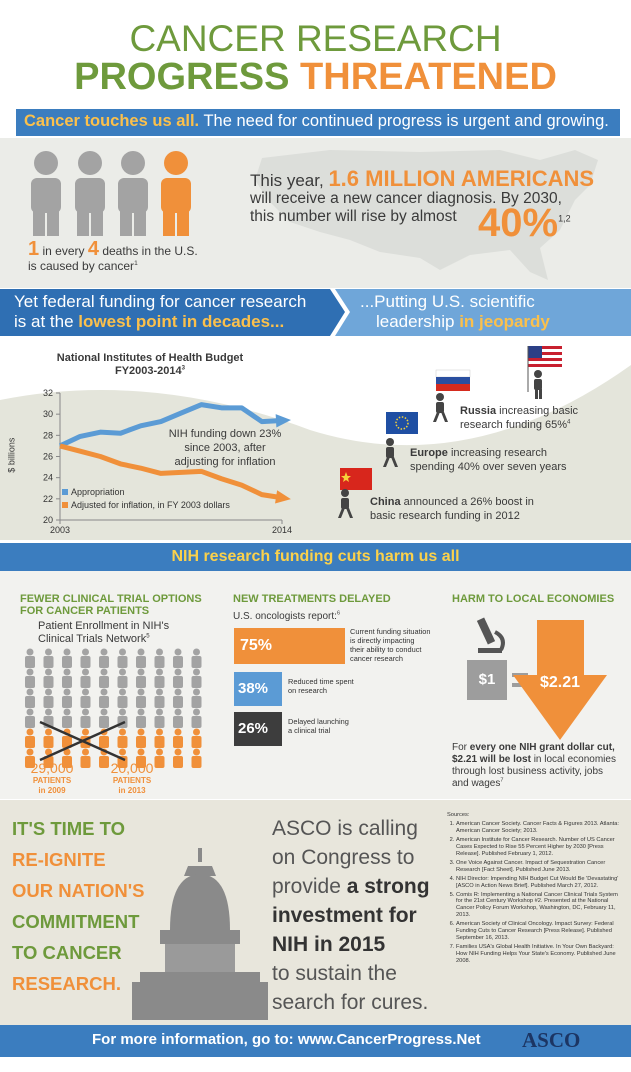 The height and width of the screenshot is (1072, 631). What do you see at coordinates (48, 499) in the screenshot?
I see `y-tick-label: 22` at bounding box center [48, 499].